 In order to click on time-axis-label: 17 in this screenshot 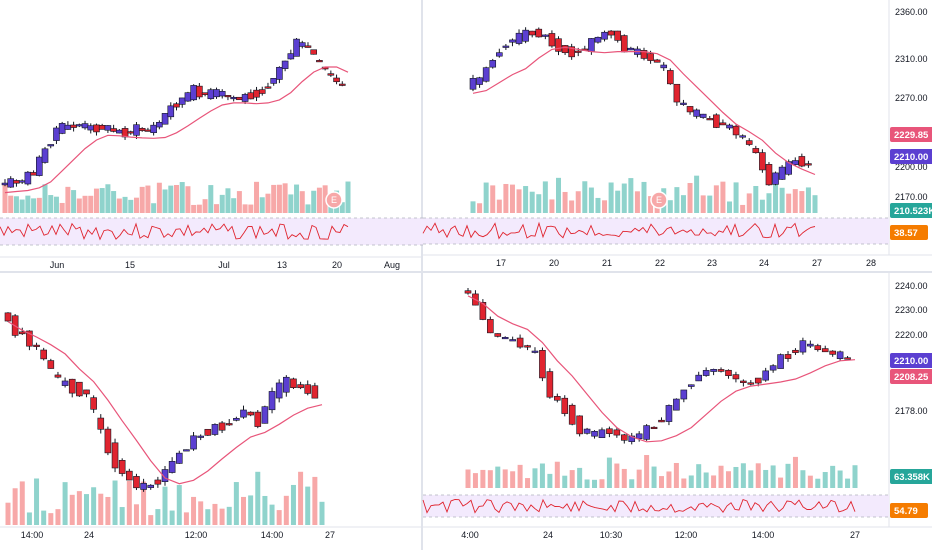, I will do `click(501, 263)`.